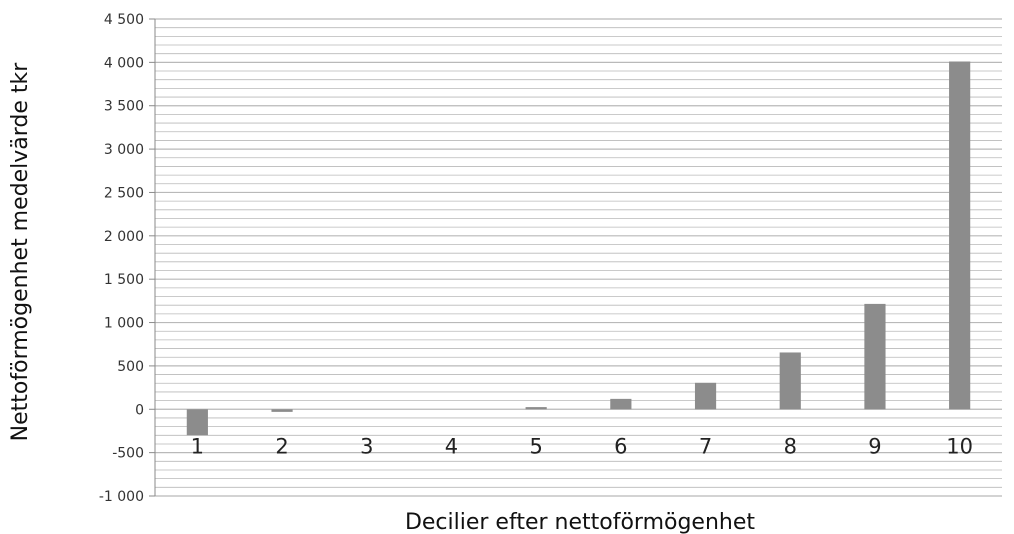 Image resolution: width=1014 pixels, height=534 pixels. I want to click on x-tick-label: 5, so click(535, 447).